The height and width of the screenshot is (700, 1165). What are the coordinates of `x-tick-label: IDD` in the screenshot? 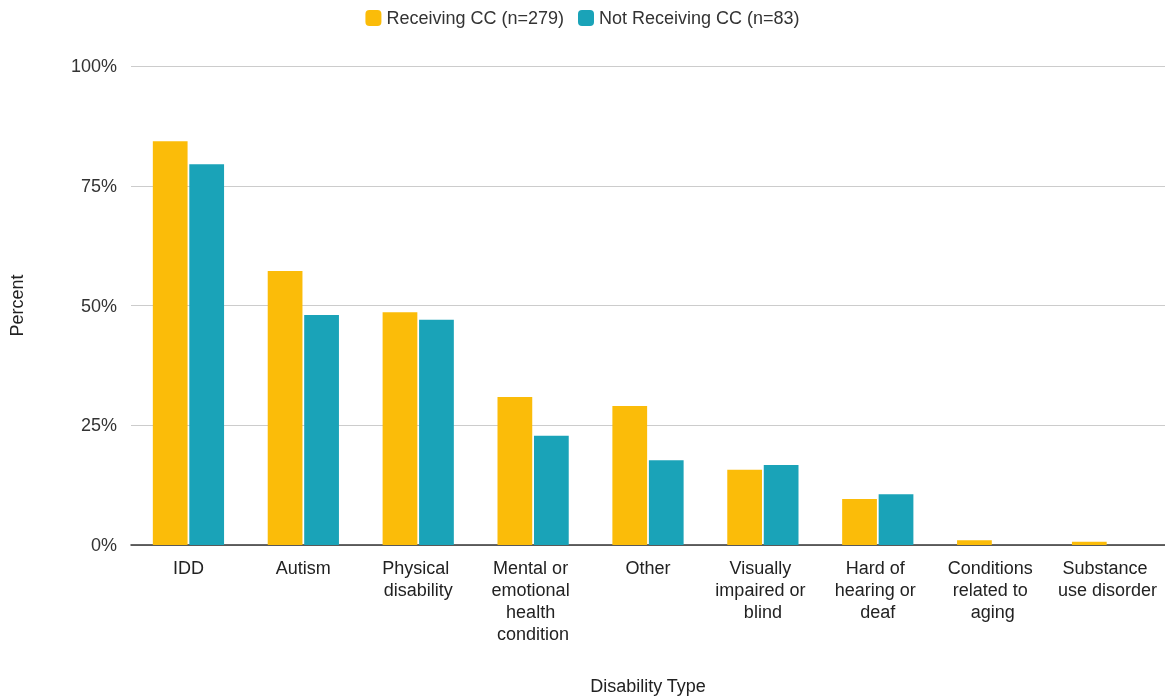 It's located at (188, 568).